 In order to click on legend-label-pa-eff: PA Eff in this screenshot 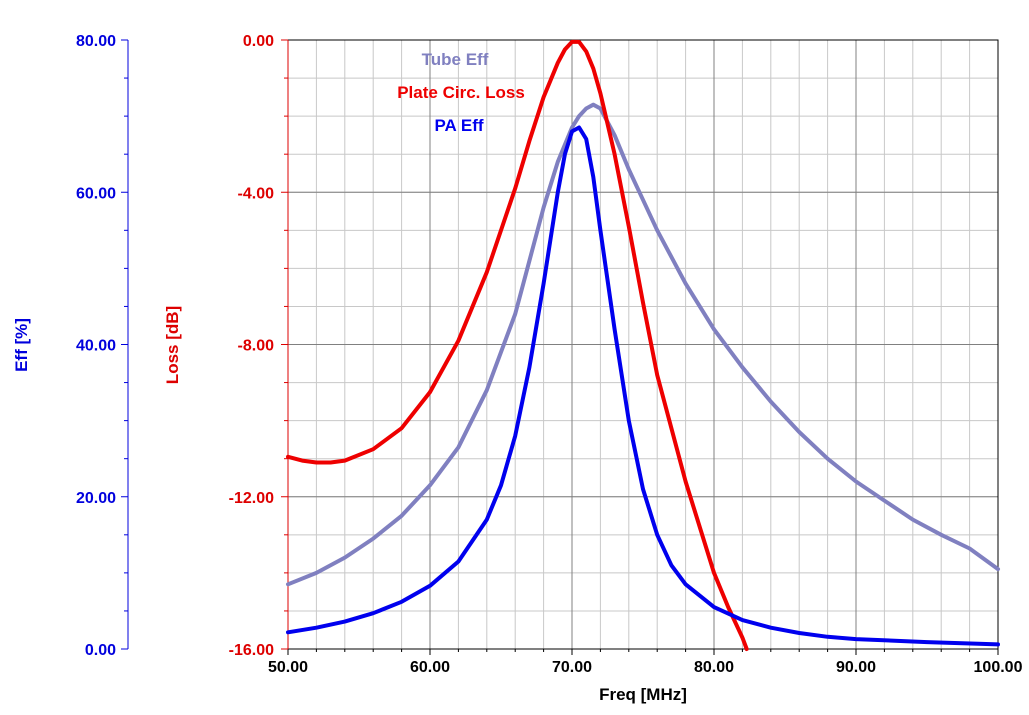, I will do `click(458, 125)`.